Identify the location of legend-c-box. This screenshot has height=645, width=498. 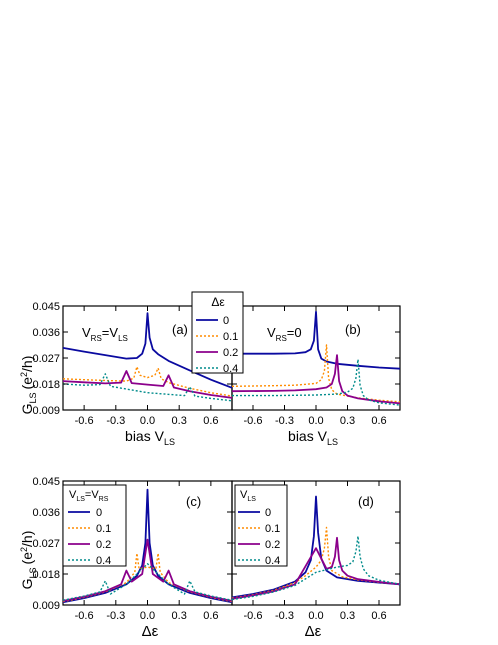
(94, 525).